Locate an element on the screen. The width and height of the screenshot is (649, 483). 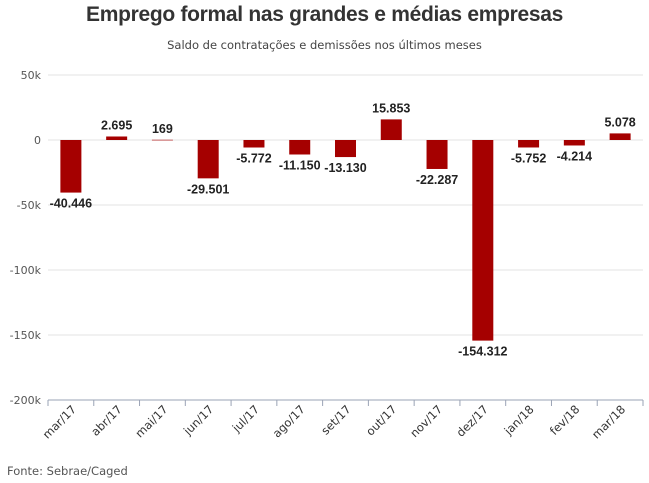
x-tick-label: dez/17 is located at coordinates (472, 420).